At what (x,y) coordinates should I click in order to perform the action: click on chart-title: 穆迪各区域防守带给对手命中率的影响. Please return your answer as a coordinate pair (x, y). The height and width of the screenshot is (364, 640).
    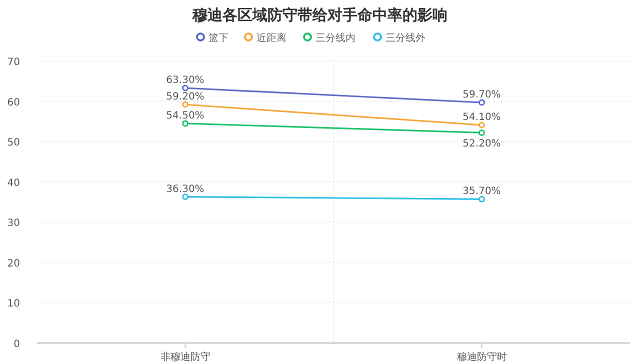
    Looking at the image, I should click on (320, 15).